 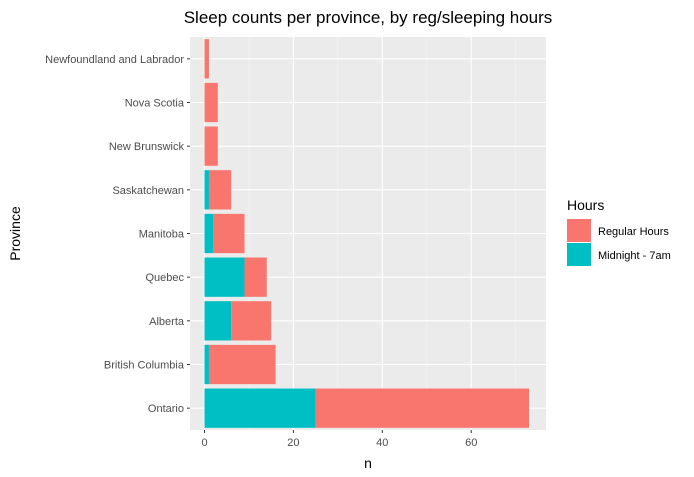 What do you see at coordinates (382, 443) in the screenshot?
I see `x-tick-label-40: 40` at bounding box center [382, 443].